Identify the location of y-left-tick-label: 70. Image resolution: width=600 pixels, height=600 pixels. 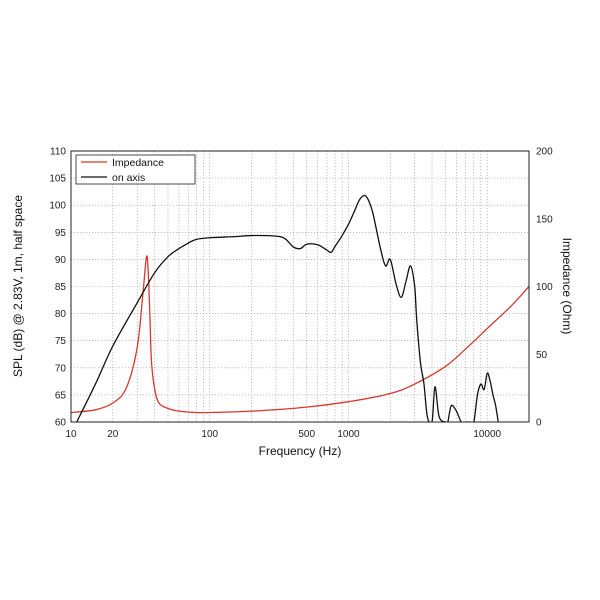
(61, 368).